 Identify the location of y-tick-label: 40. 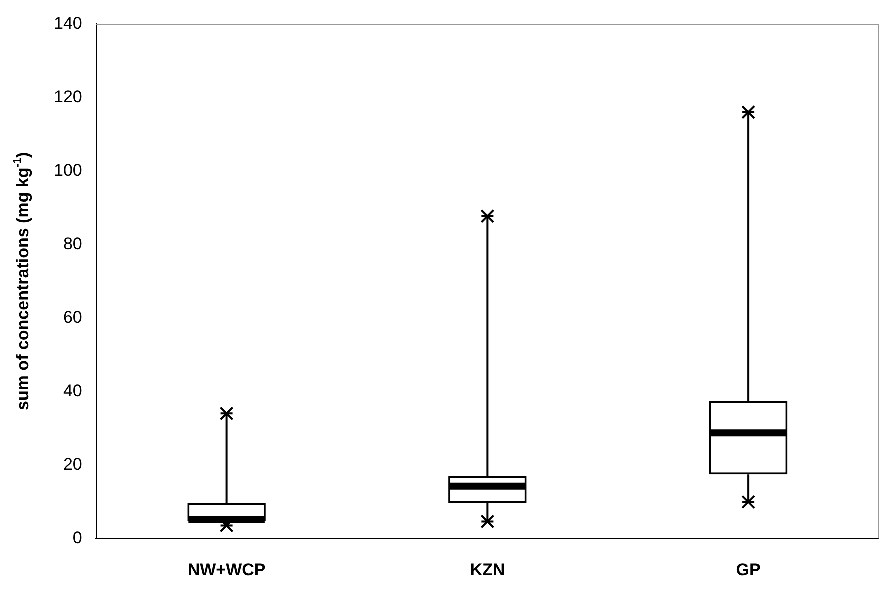
(72, 390).